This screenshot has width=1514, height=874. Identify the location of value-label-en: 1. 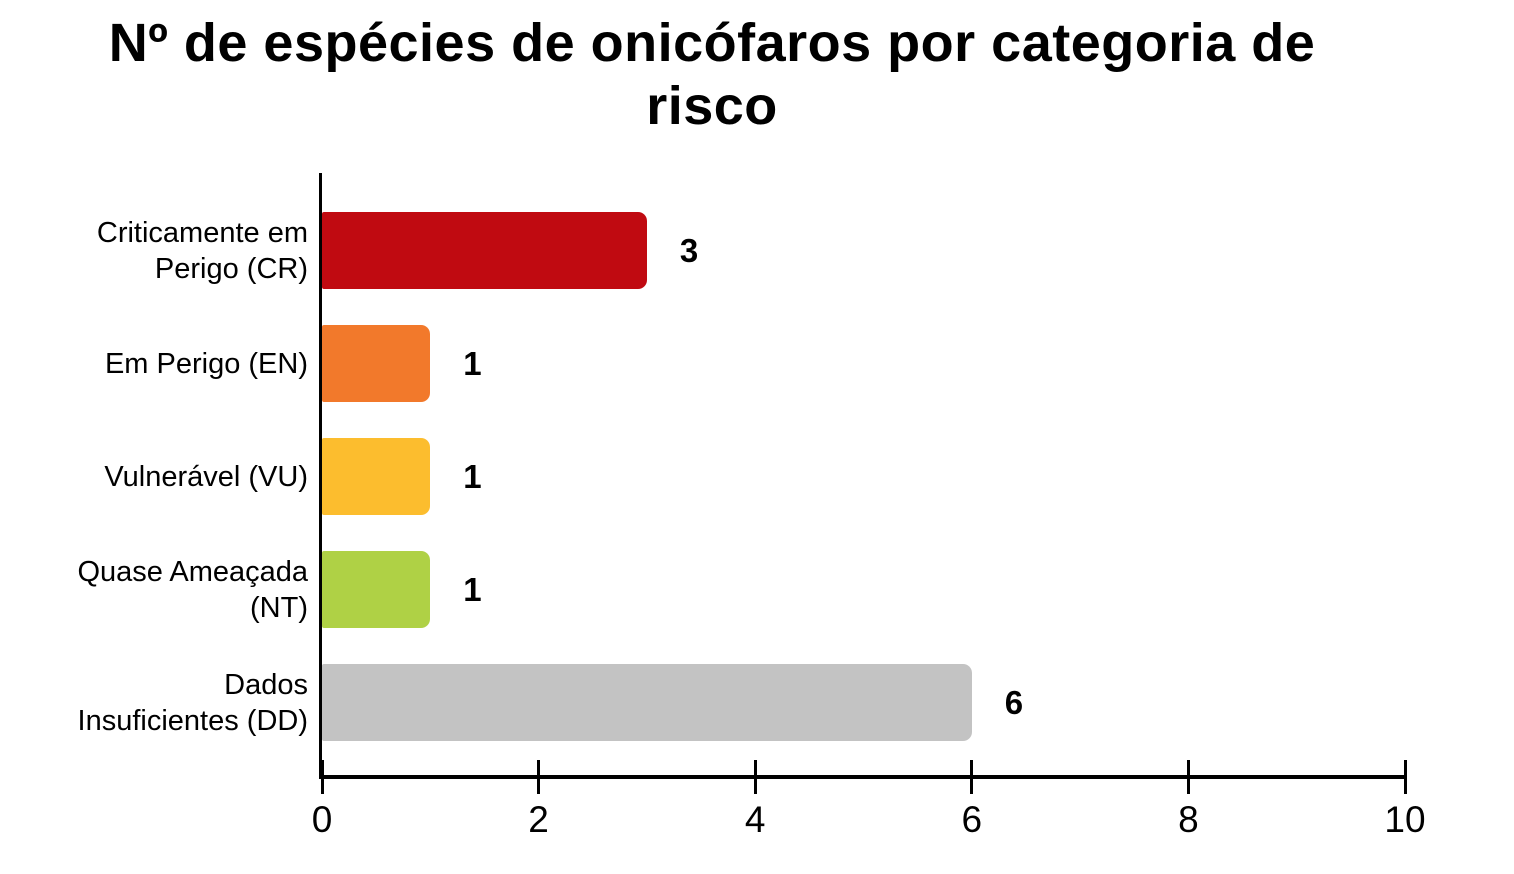
(472, 363).